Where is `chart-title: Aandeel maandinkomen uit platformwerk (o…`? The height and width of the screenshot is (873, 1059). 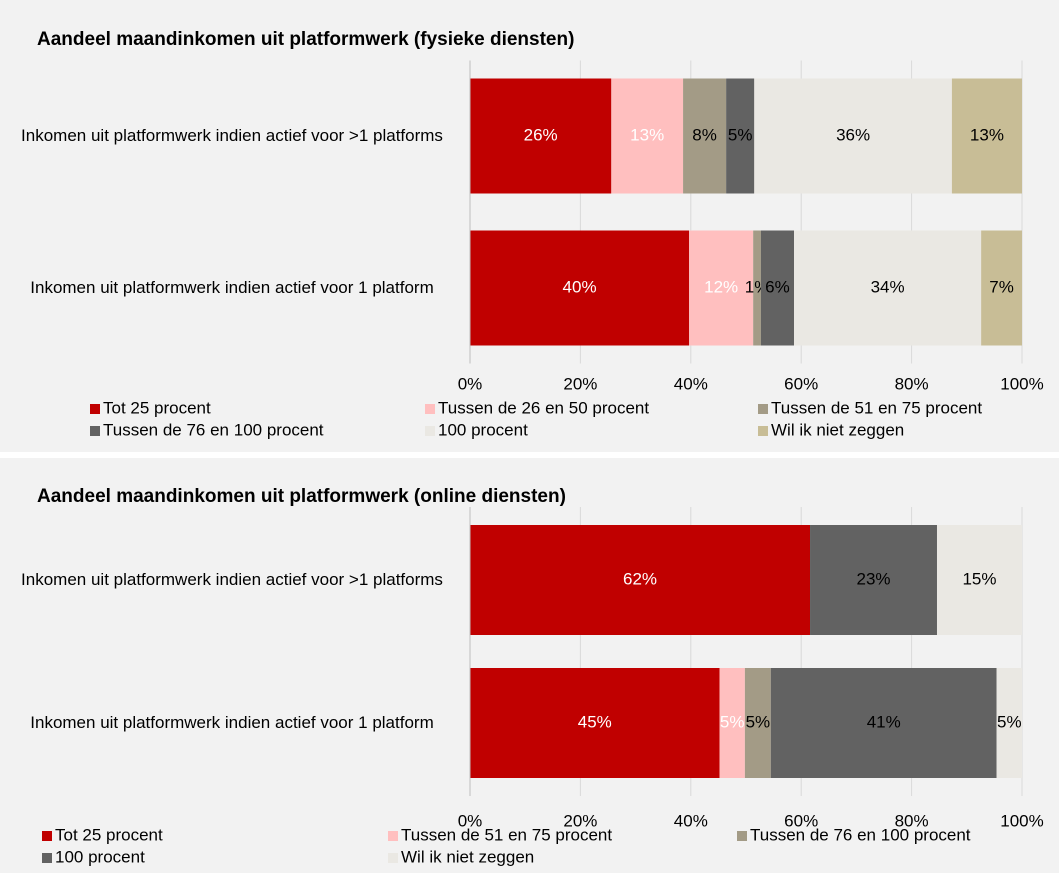
chart-title: Aandeel maandinkomen uit platformwerk (o… is located at coordinates (301, 496).